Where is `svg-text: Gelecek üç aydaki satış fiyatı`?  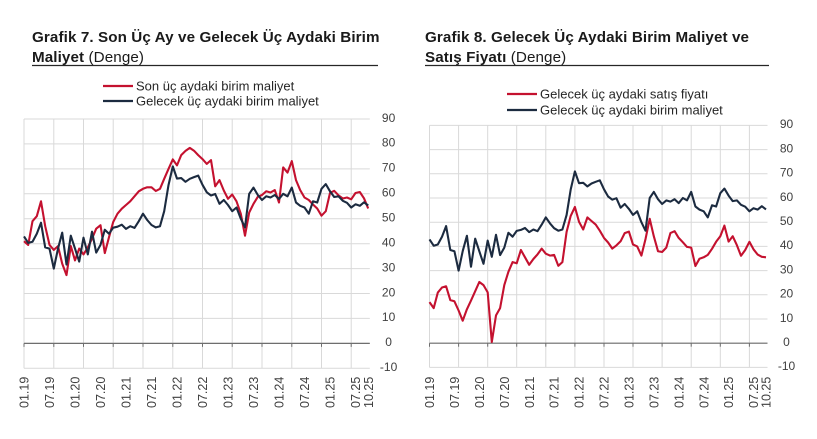
svg-text: Gelecek üç aydaki satış fiyatı is located at coordinates (624, 94).